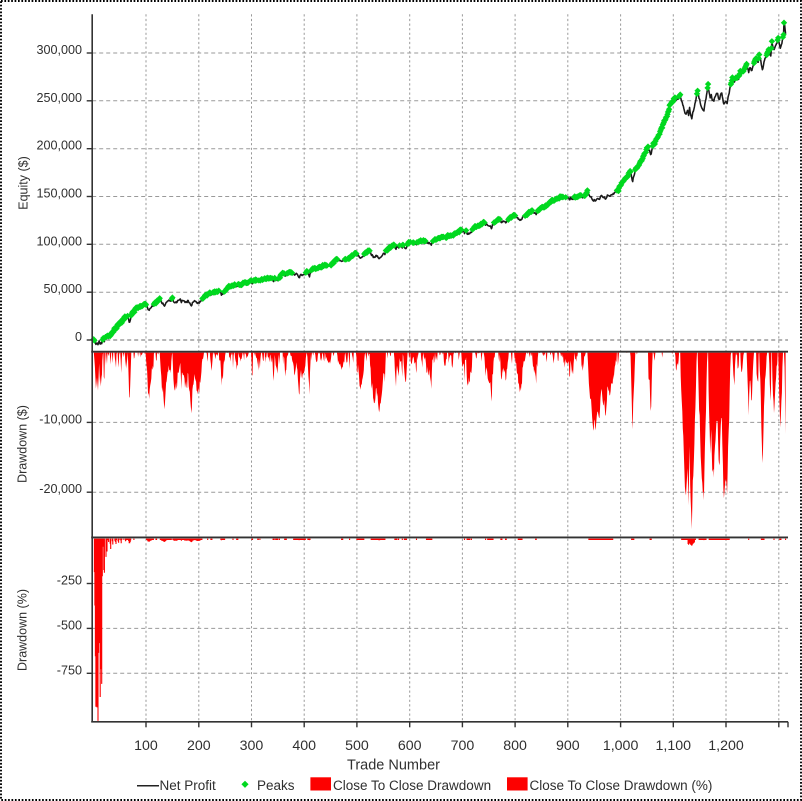 This screenshot has height=801, width=802. Describe the element at coordinates (69, 625) in the screenshot. I see `svg-text: -500` at that location.